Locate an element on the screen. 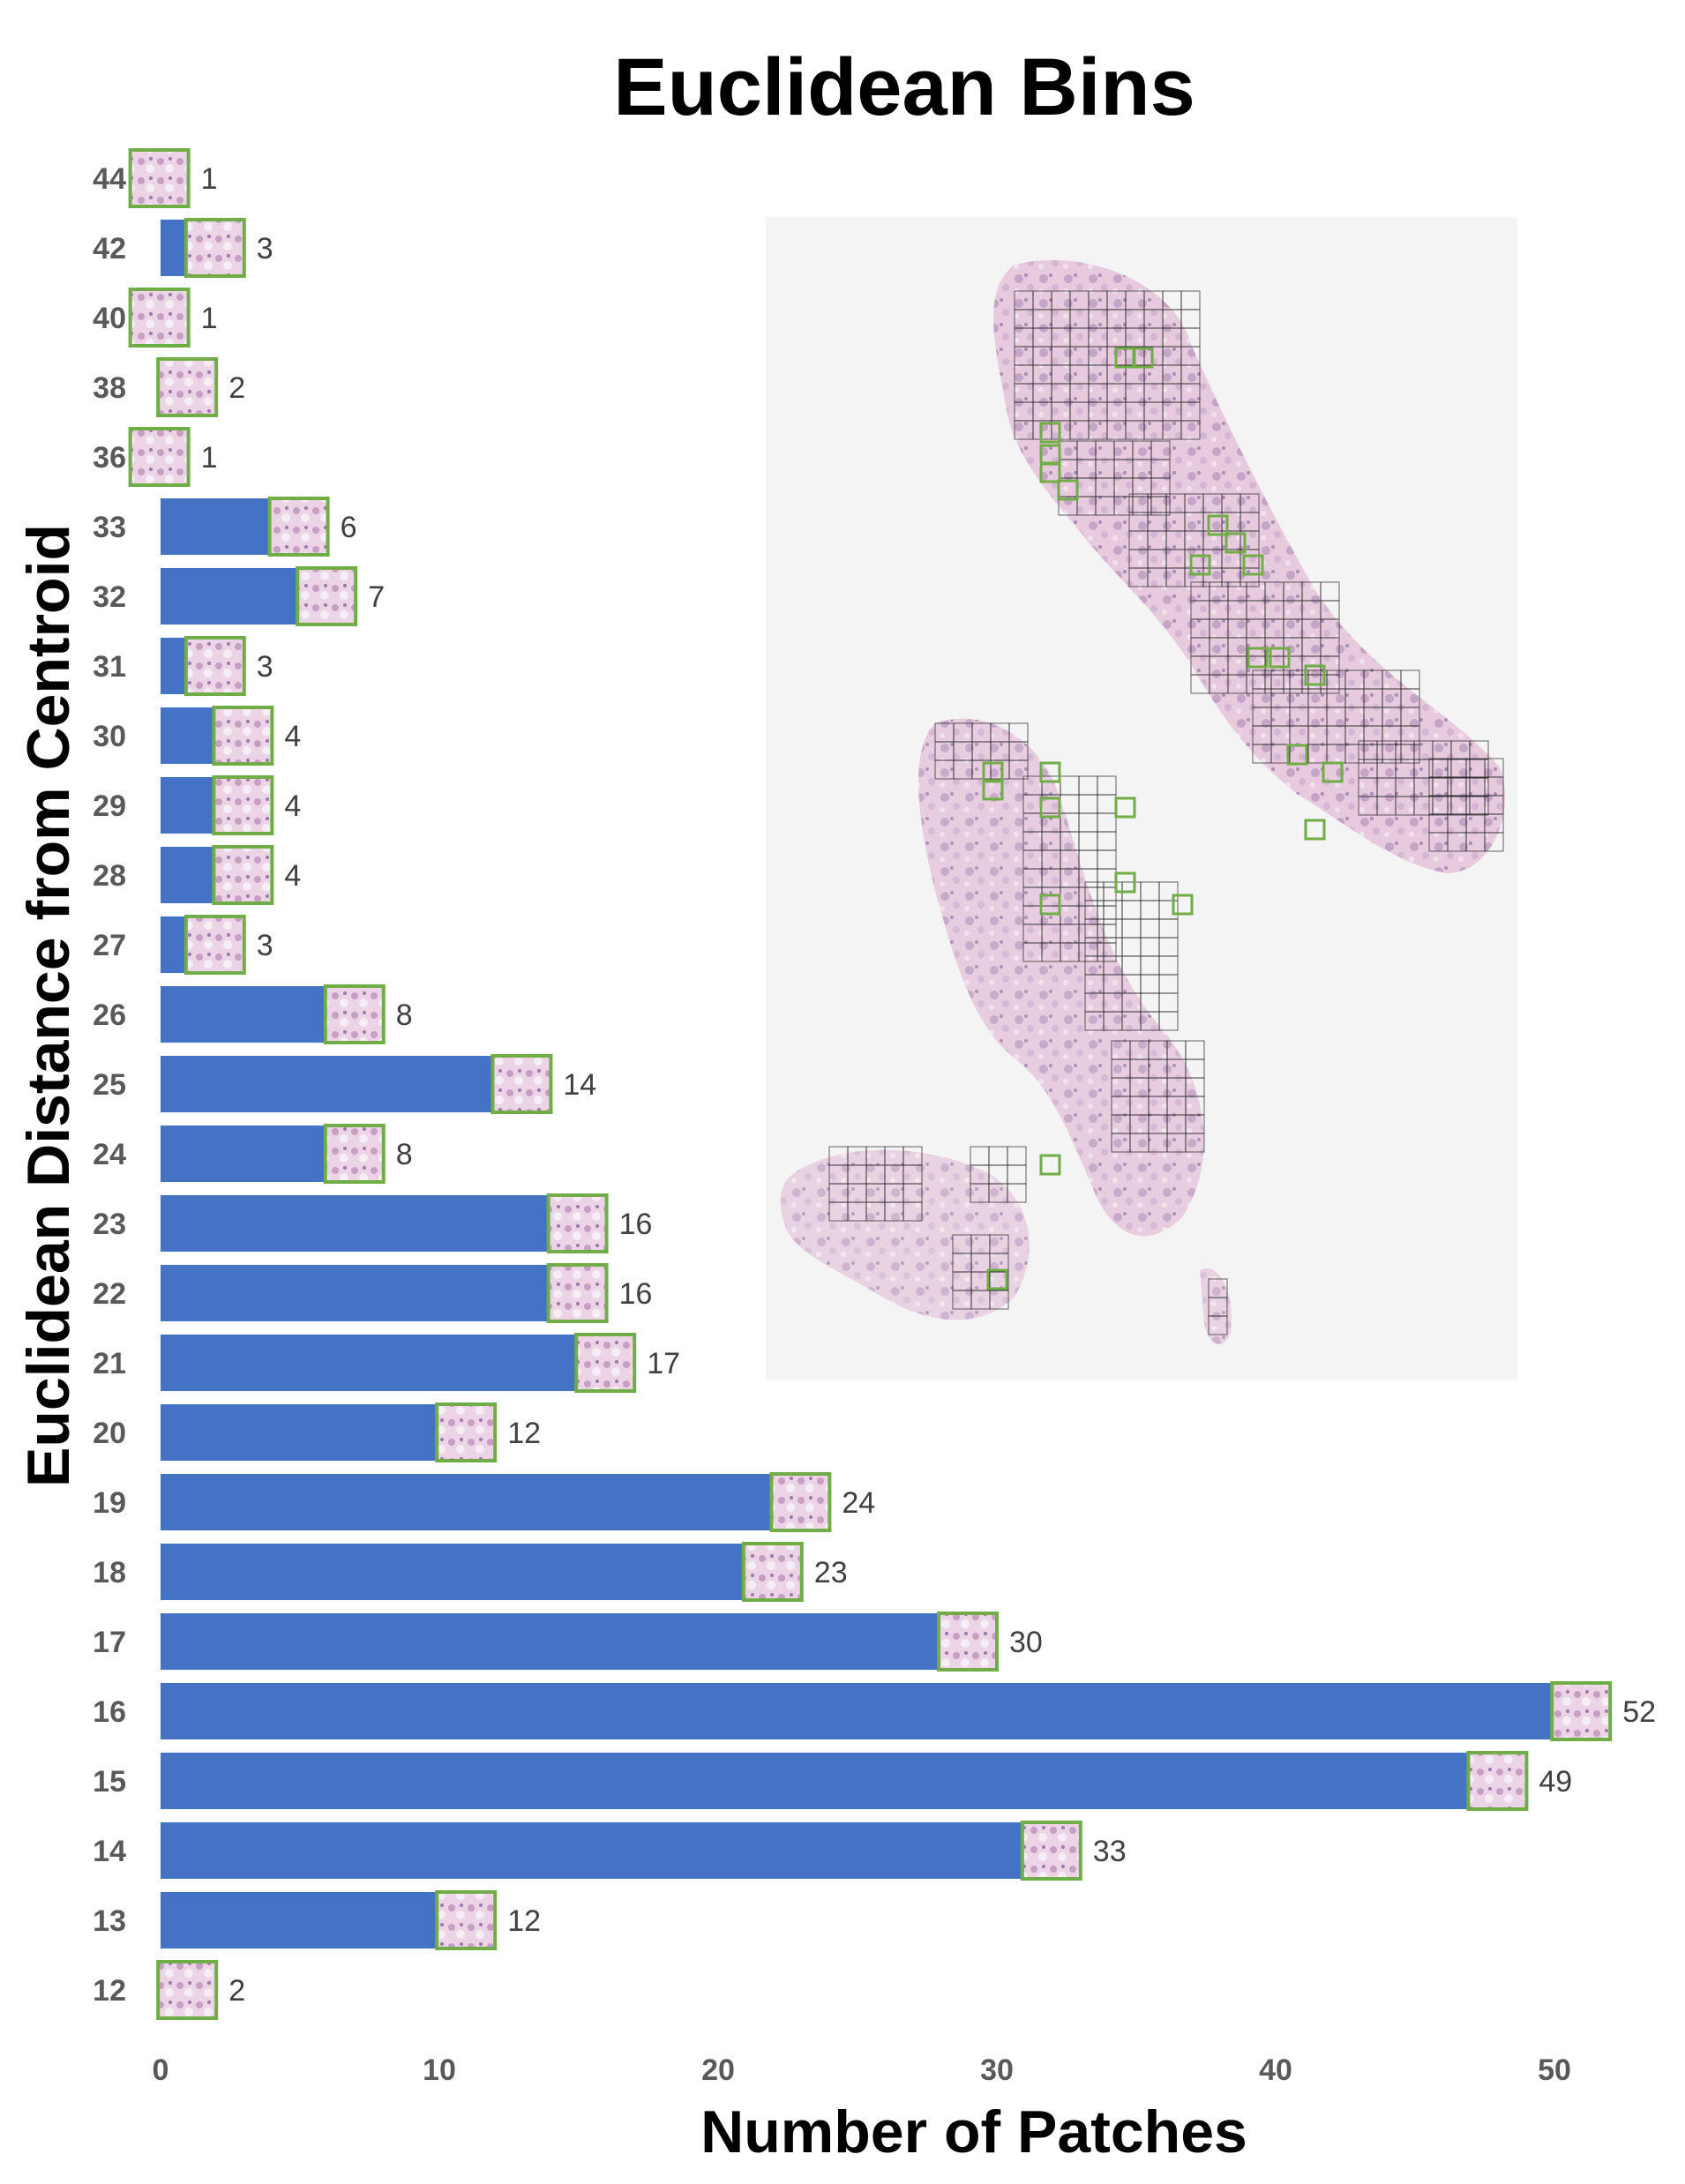 This screenshot has height=2184, width=1685. y-tick-38: 38 is located at coordinates (109, 388).